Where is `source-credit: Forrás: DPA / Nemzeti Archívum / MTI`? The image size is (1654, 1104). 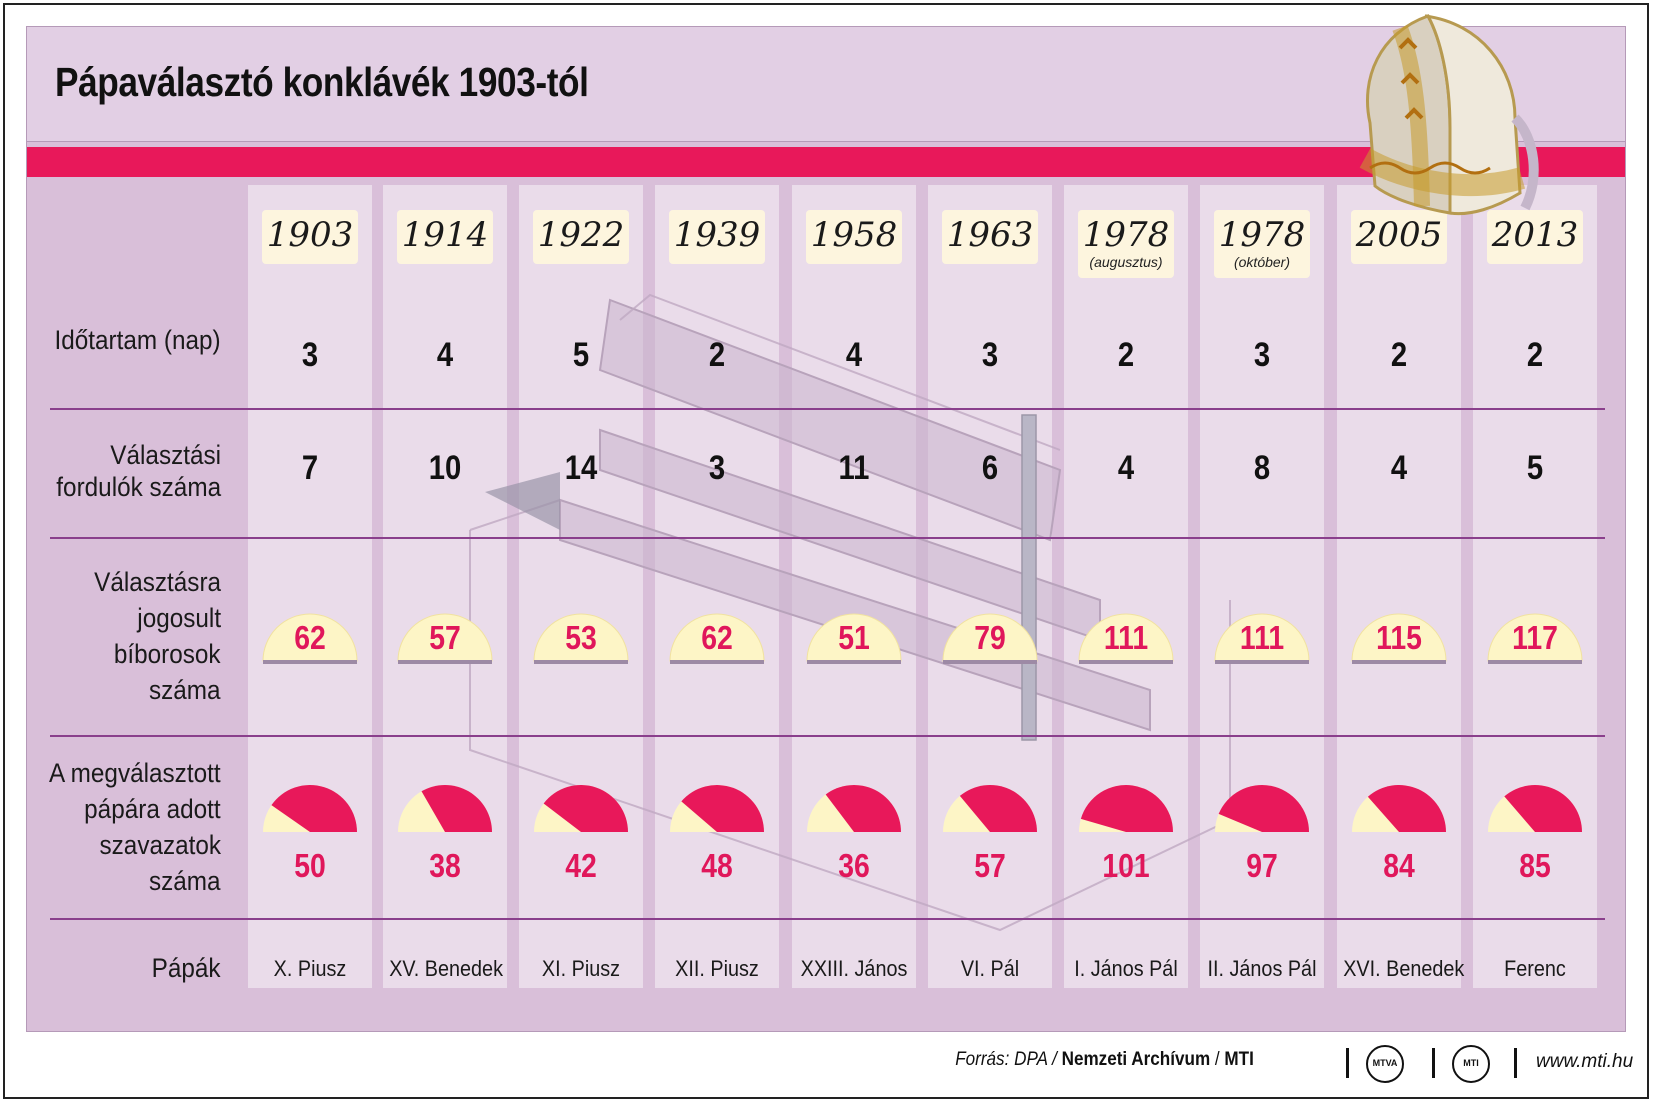
source-credit: Forrás: DPA / Nemzeti Archívum / MTI is located at coordinates (1104, 1060).